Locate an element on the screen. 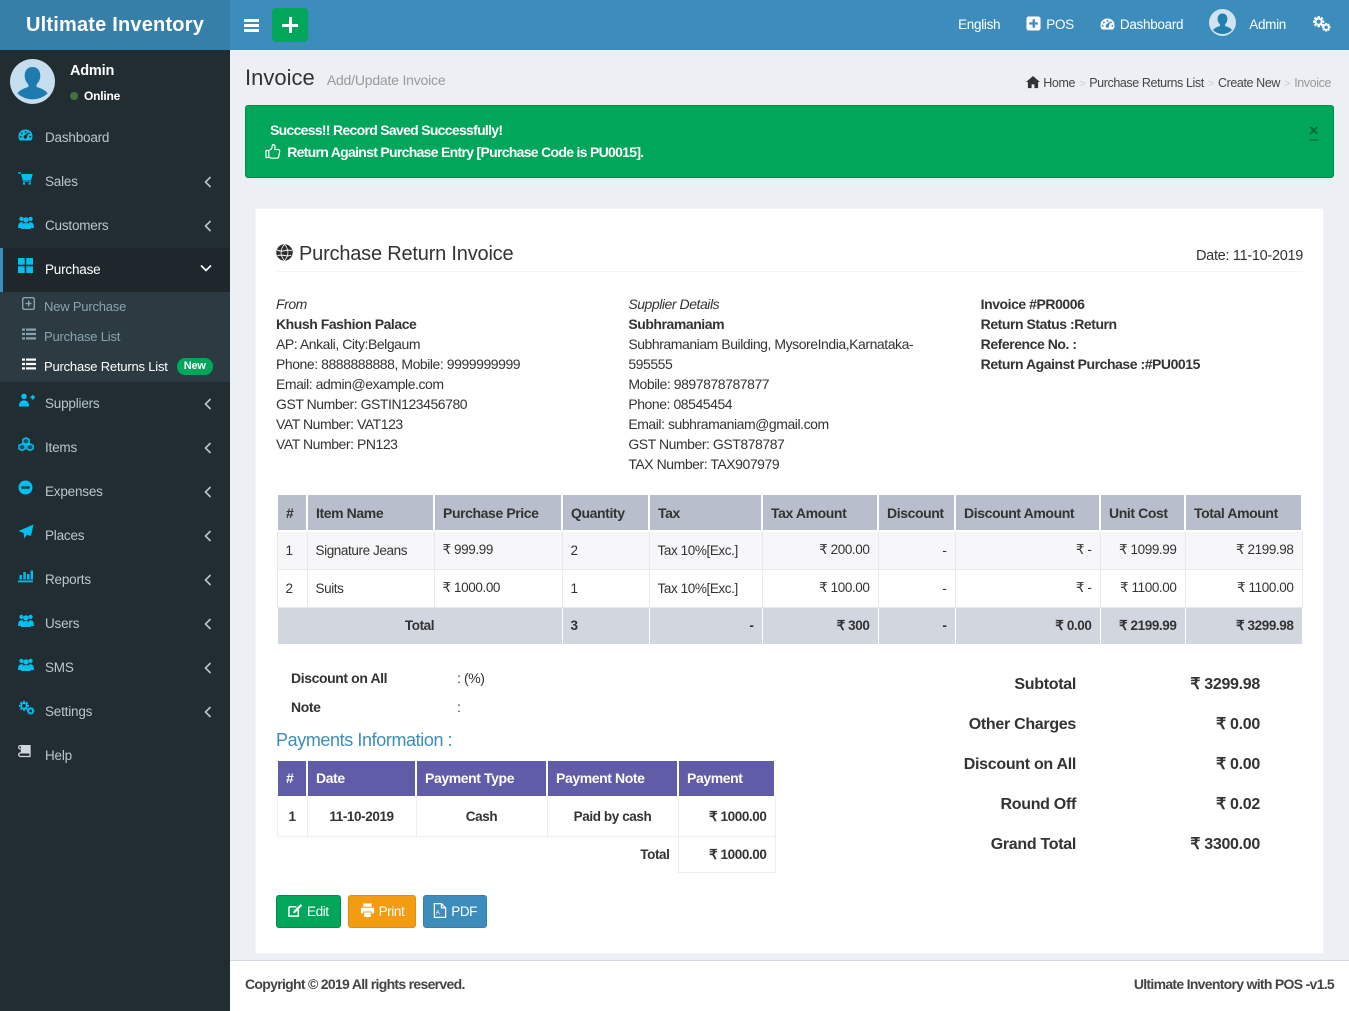 The width and height of the screenshot is (1349, 1011). svg-text: A is located at coordinates (438, 913).